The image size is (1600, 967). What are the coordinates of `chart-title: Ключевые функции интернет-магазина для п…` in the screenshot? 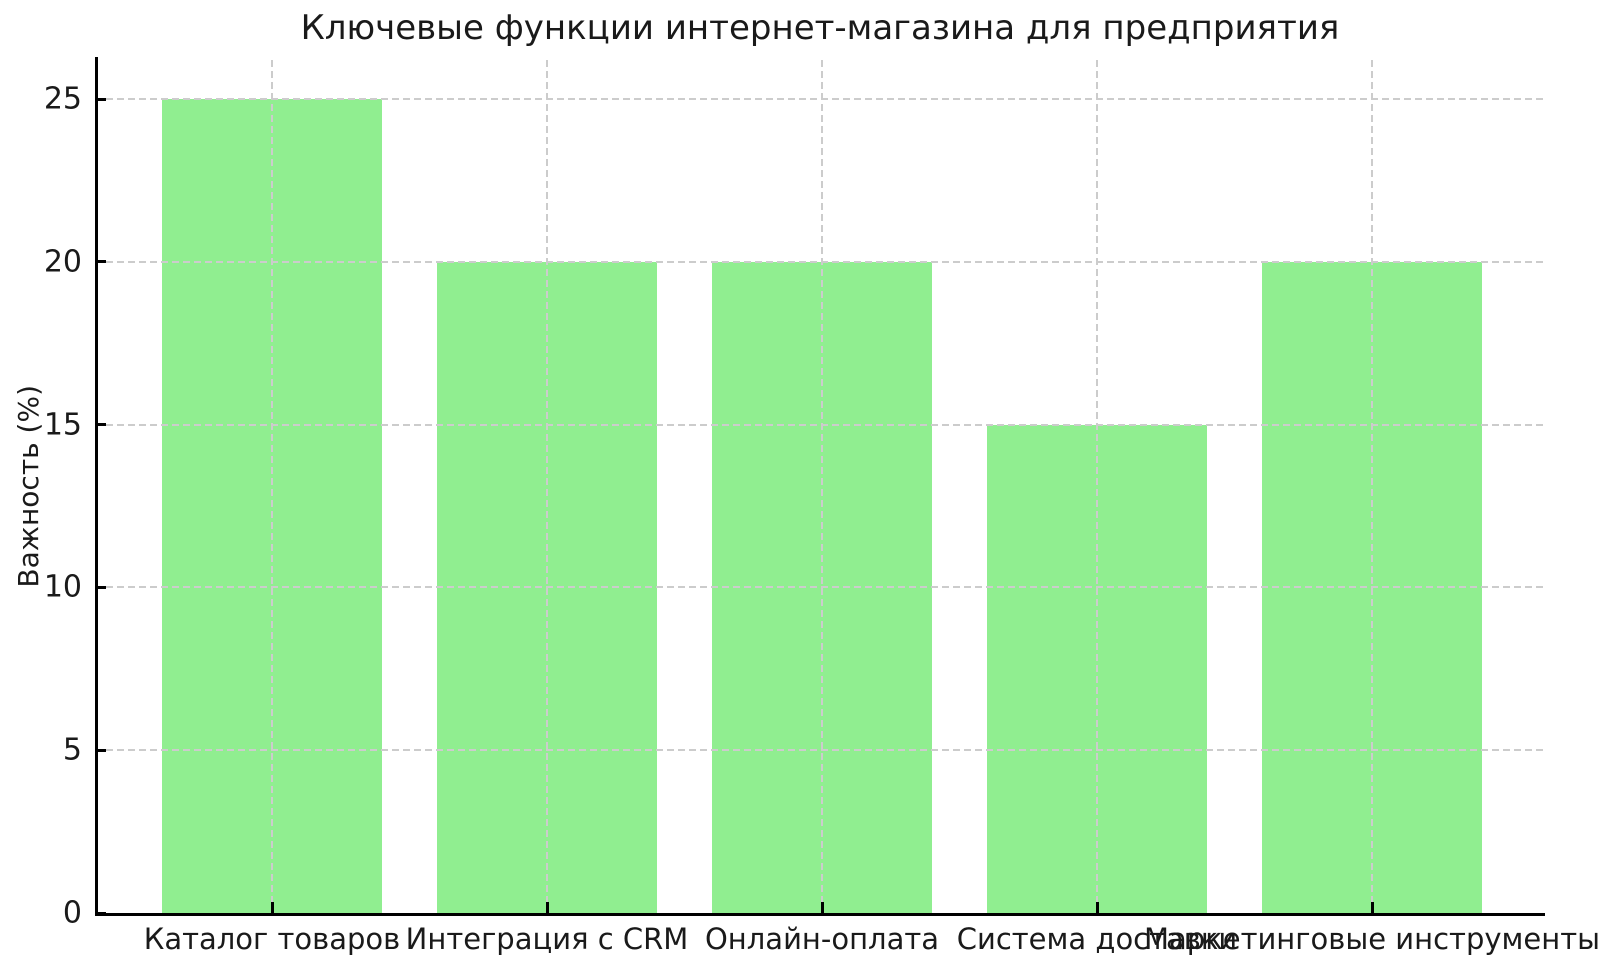 It's located at (820, 28).